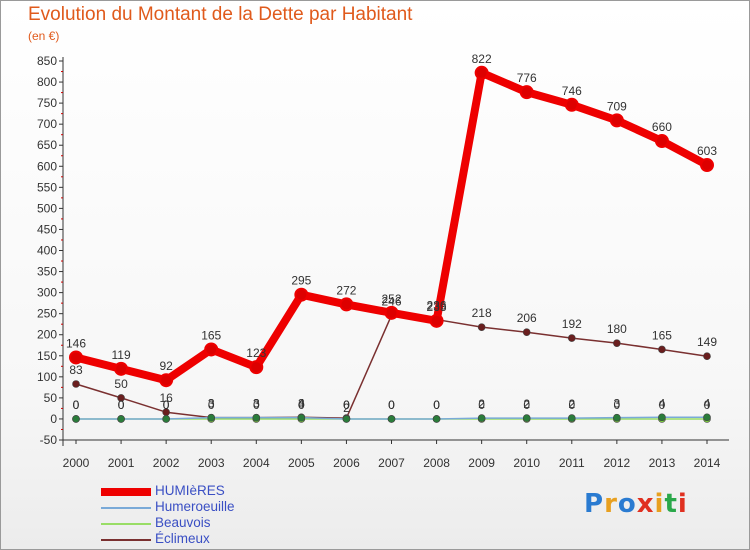 This screenshot has height=550, width=750. What do you see at coordinates (662, 127) in the screenshot?
I see `data-label-s0: 660` at bounding box center [662, 127].